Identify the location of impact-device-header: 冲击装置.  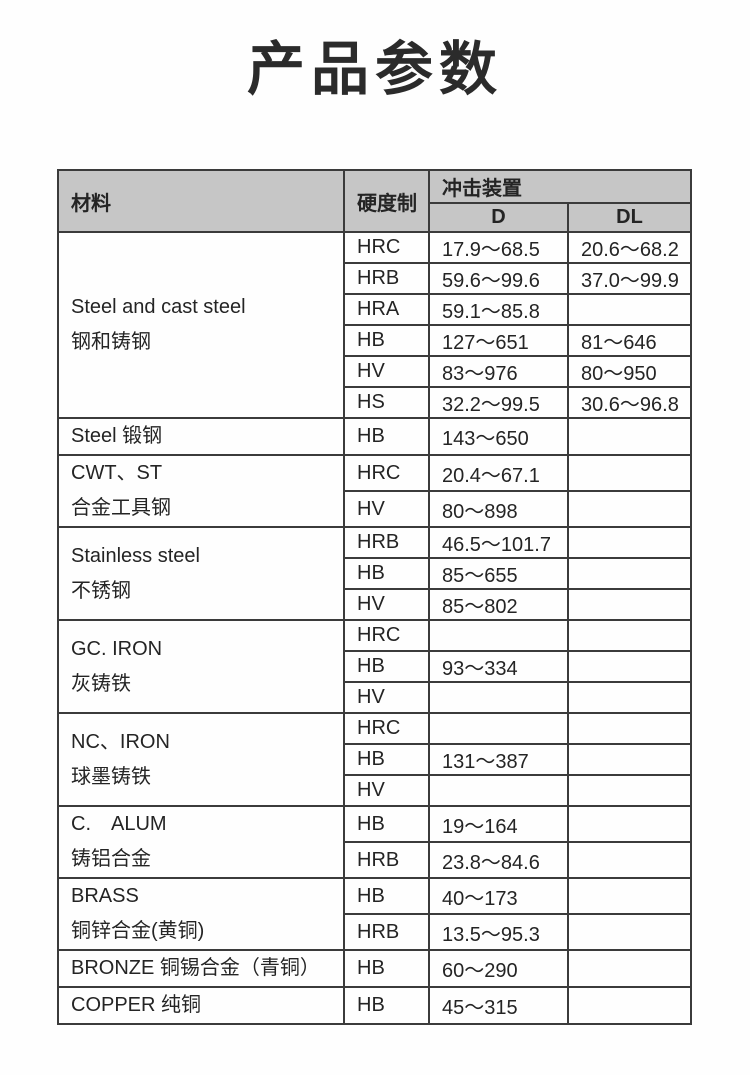
(560, 187).